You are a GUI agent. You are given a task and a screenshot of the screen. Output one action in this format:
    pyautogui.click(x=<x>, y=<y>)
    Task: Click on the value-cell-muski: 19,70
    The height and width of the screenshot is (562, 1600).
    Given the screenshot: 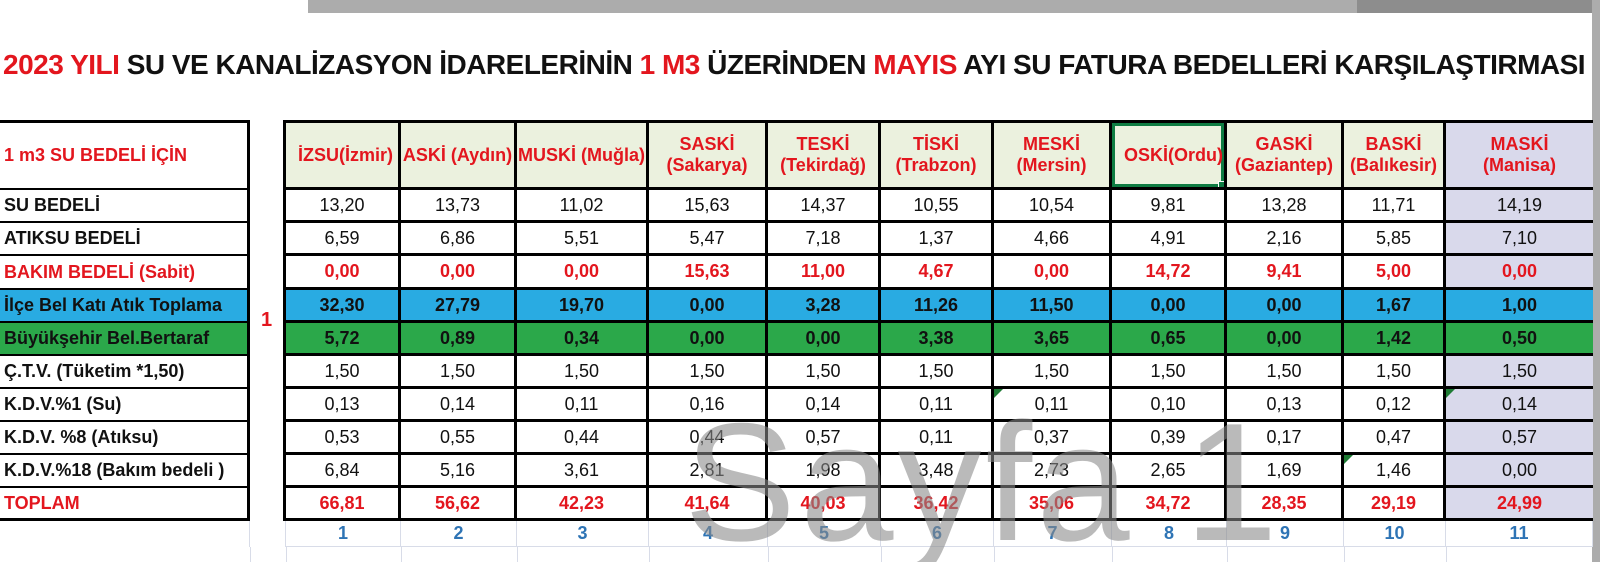 What is the action you would take?
    pyautogui.click(x=583, y=306)
    